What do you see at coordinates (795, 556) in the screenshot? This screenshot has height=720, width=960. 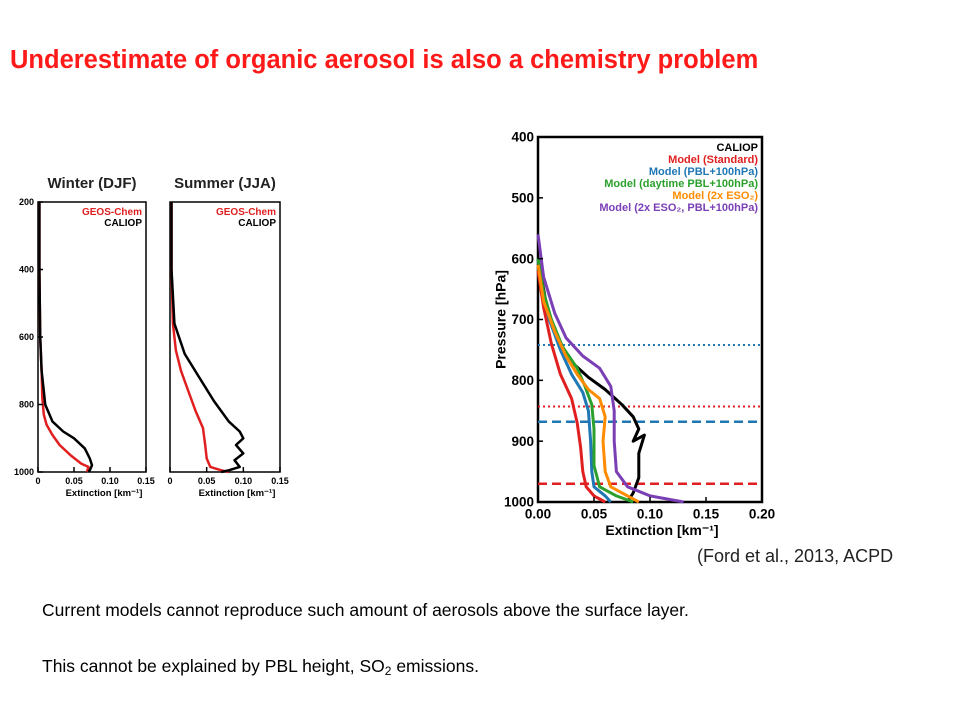 I see `citation: (Ford et al., 2013, ACPD` at bounding box center [795, 556].